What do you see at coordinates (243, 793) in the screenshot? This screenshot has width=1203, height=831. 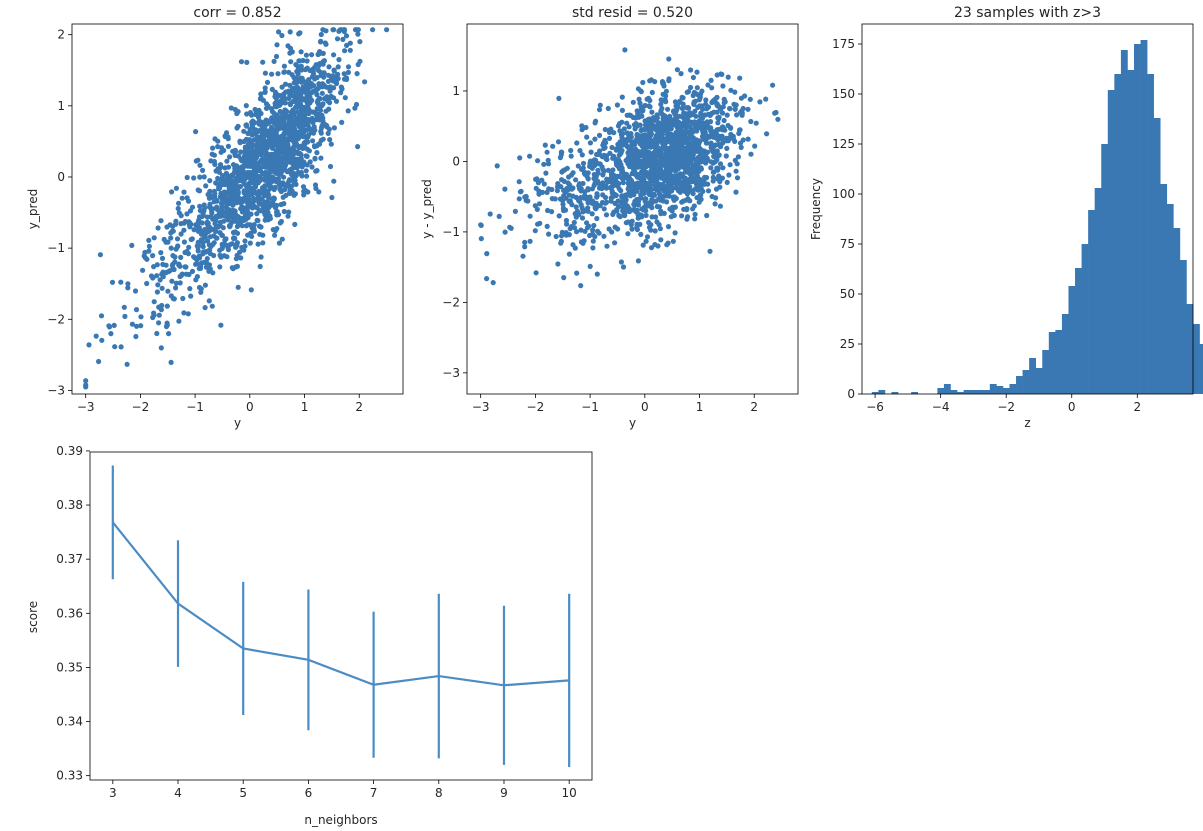 I see `x-tick-label: 5` at bounding box center [243, 793].